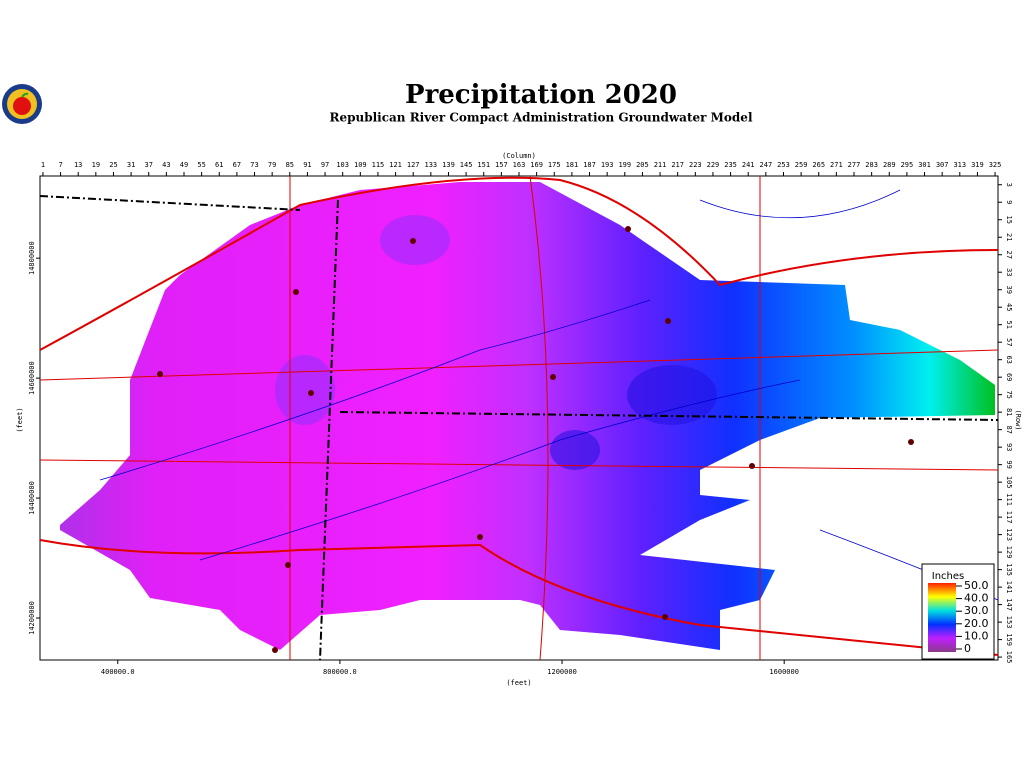 The height and width of the screenshot is (768, 1024). Describe the element at coordinates (118, 672) in the screenshot. I see `x-tick-label: 400000.0` at that location.